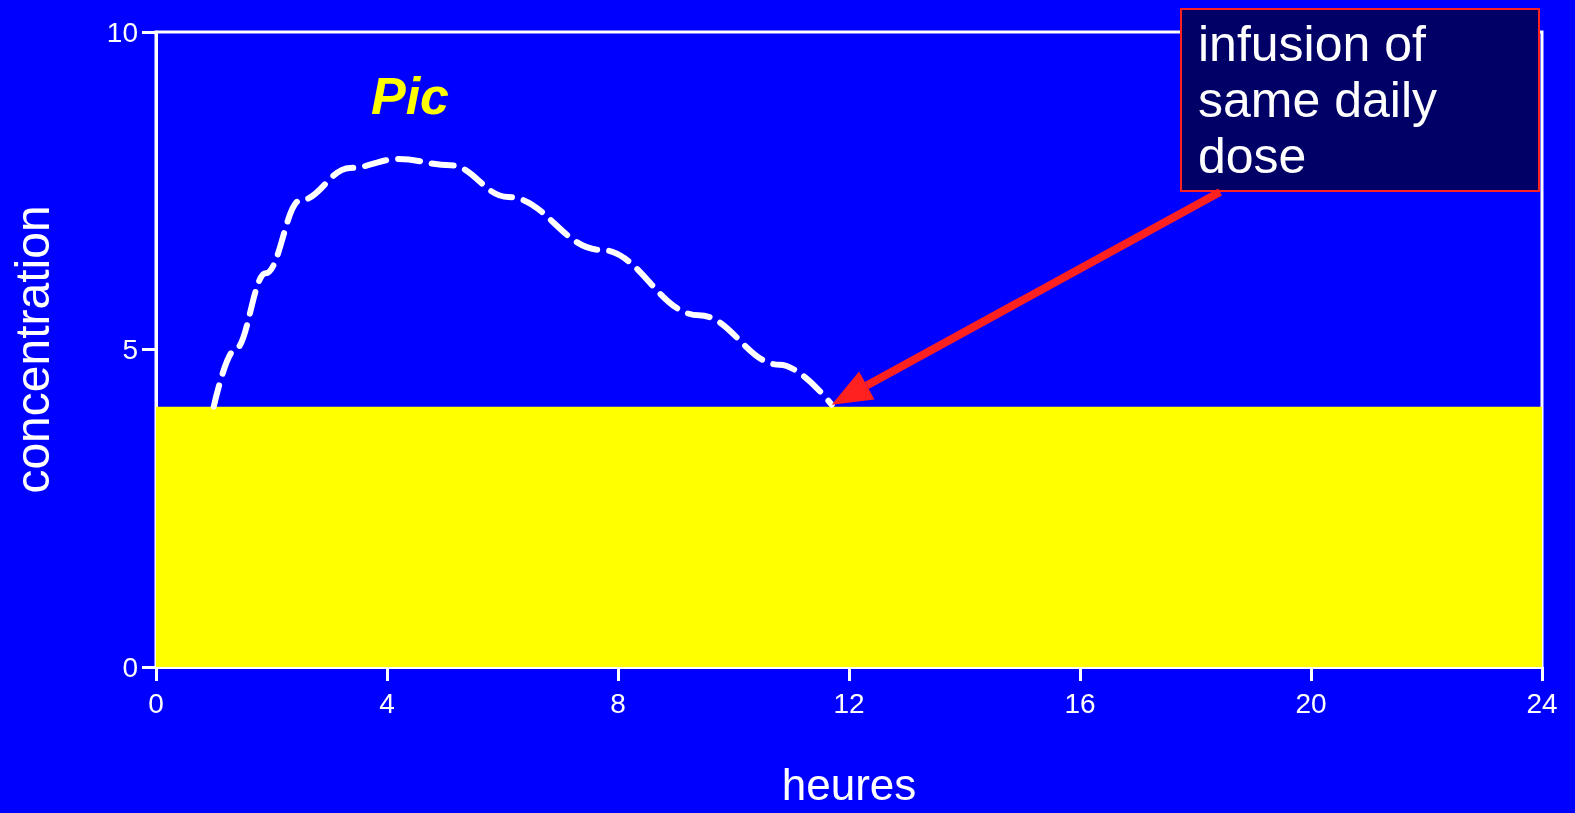  What do you see at coordinates (130, 667) in the screenshot?
I see `y-tick-label: 0` at bounding box center [130, 667].